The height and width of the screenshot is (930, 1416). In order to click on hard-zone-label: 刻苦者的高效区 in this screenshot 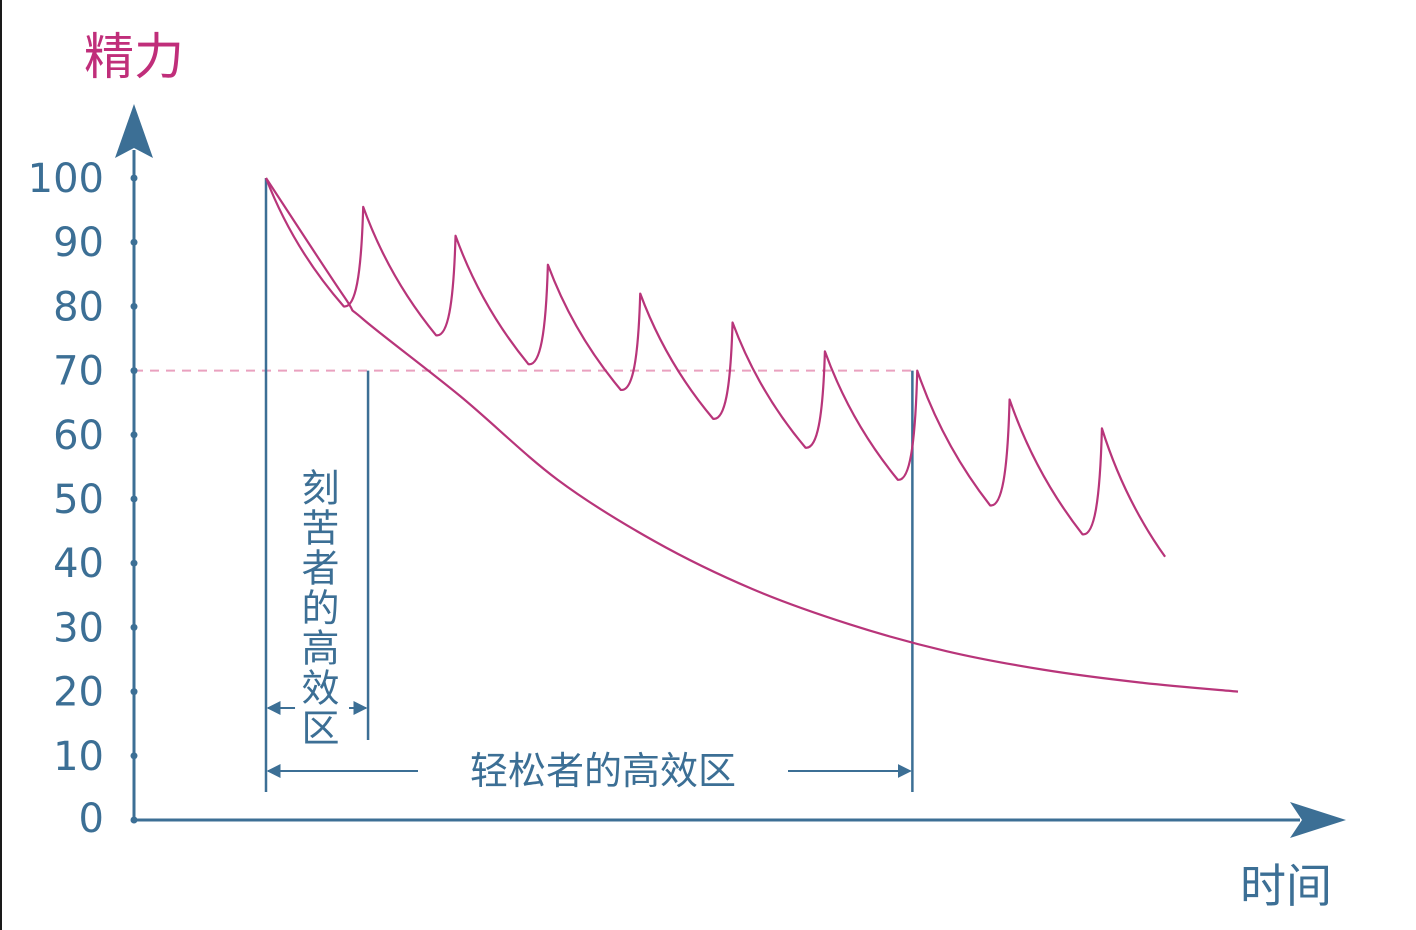, I will do `click(317, 608)`.